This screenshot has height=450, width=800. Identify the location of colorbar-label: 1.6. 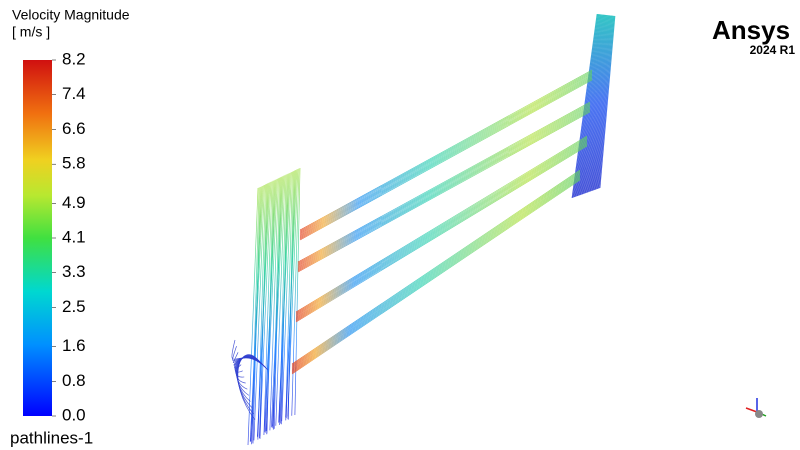
(74, 345).